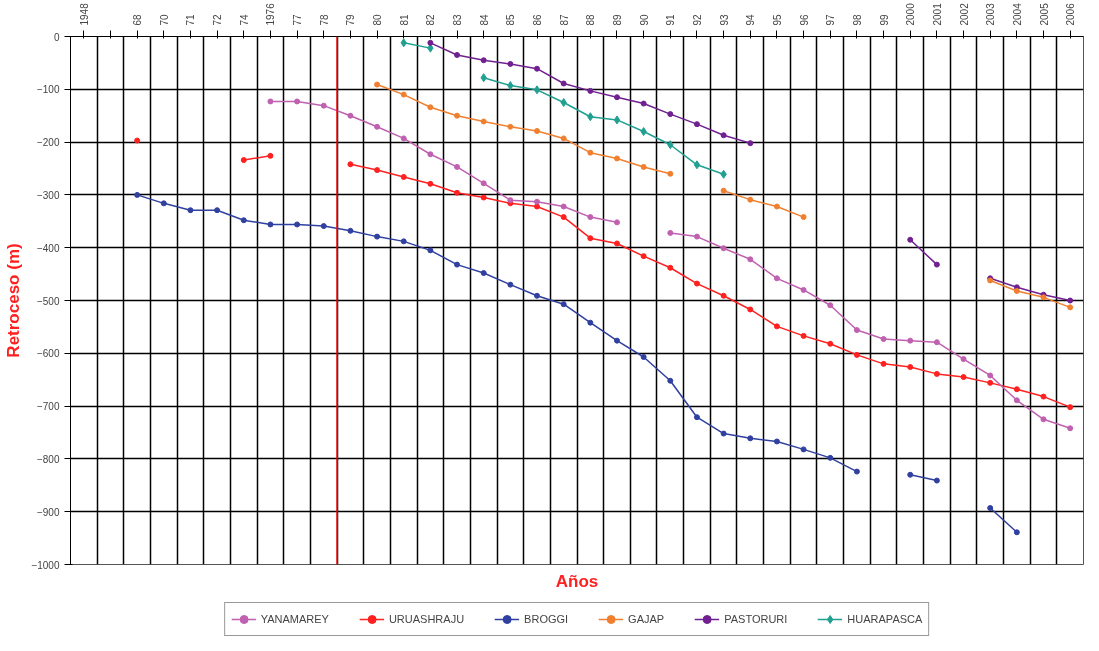 This screenshot has height=651, width=1099. What do you see at coordinates (48, 459) in the screenshot?
I see `y-tick-label: −800` at bounding box center [48, 459].